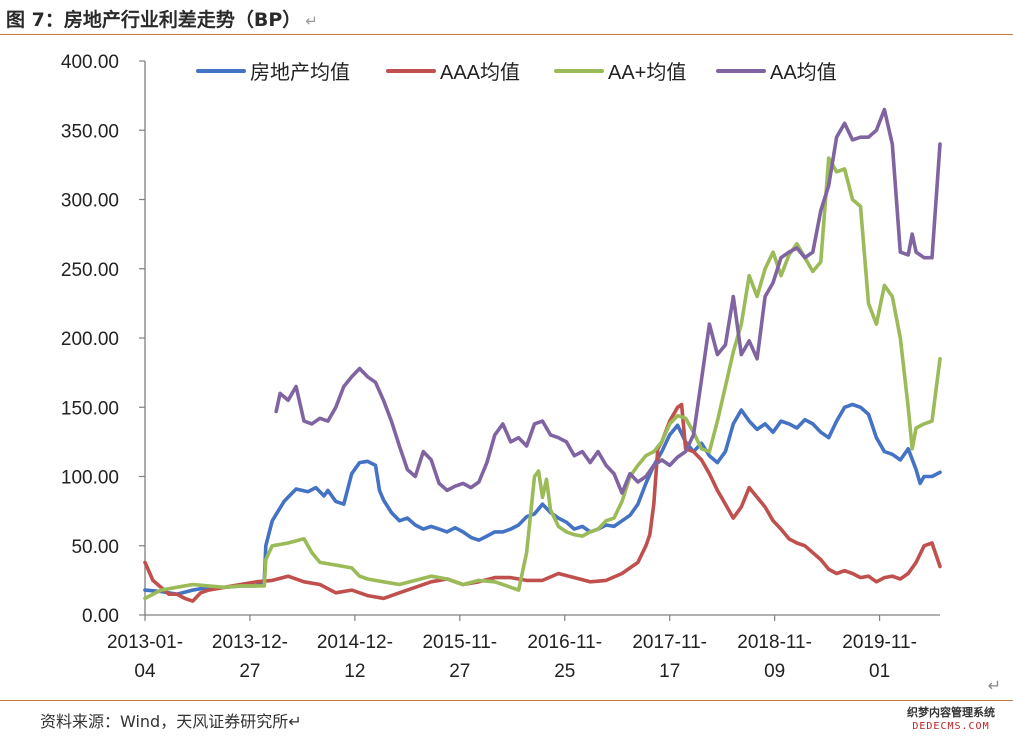 This screenshot has height=741, width=1013. I want to click on y-tick-label: 300.00, so click(90, 201).